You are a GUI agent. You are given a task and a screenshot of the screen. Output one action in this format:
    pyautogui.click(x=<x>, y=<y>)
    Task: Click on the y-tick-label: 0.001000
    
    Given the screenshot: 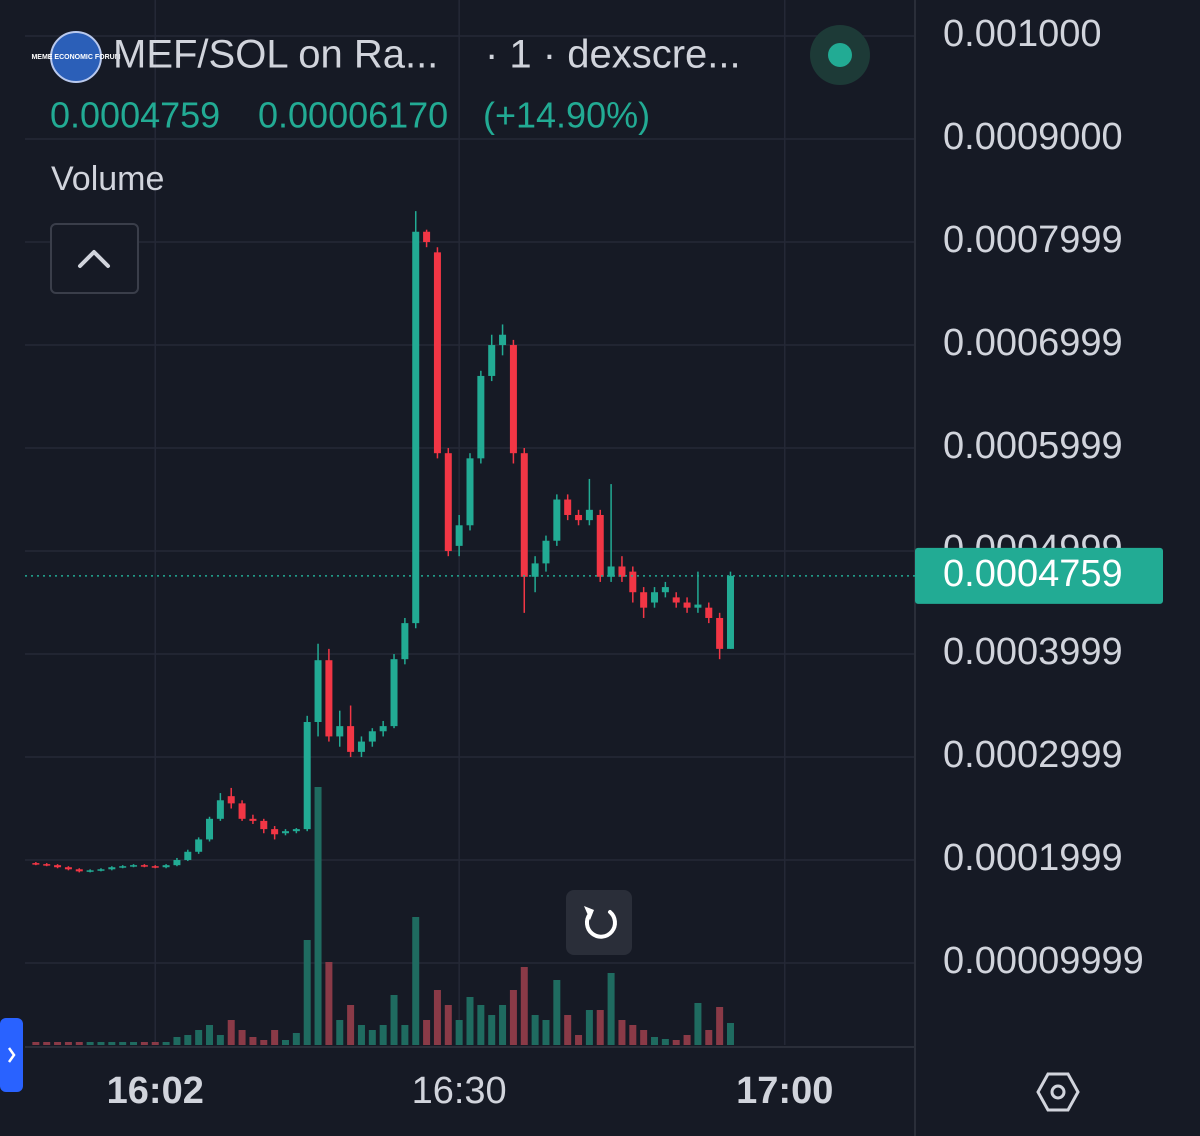 What is the action you would take?
    pyautogui.click(x=1022, y=34)
    